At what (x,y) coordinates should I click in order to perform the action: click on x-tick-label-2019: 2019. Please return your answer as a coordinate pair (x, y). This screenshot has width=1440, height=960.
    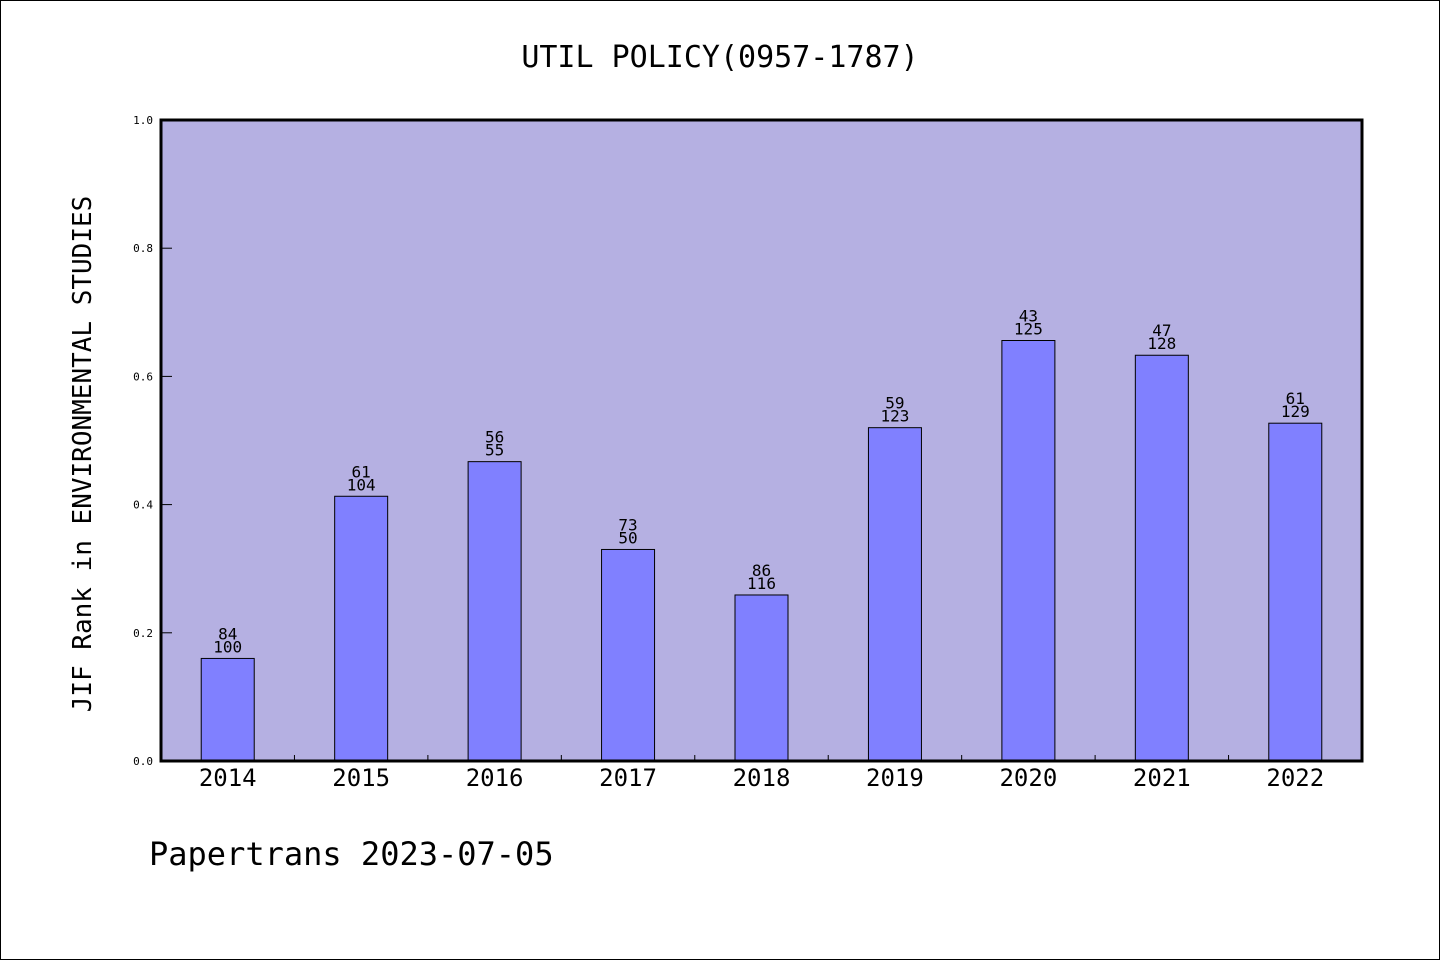
    Looking at the image, I should click on (895, 778).